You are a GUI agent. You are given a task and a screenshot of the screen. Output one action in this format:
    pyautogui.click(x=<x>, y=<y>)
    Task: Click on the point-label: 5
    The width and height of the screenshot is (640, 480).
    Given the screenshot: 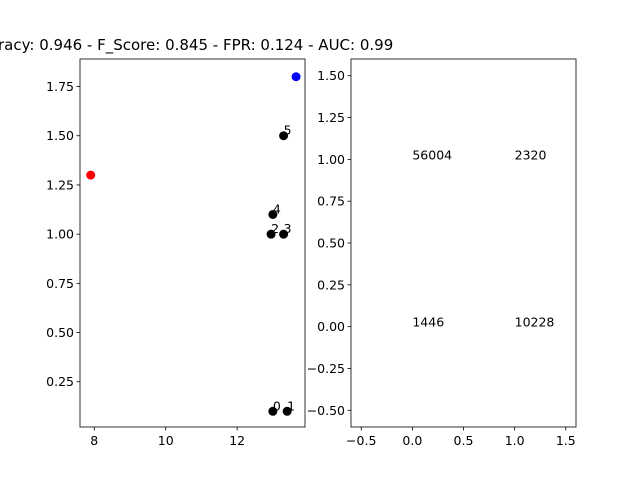 What is the action you would take?
    pyautogui.click(x=288, y=130)
    